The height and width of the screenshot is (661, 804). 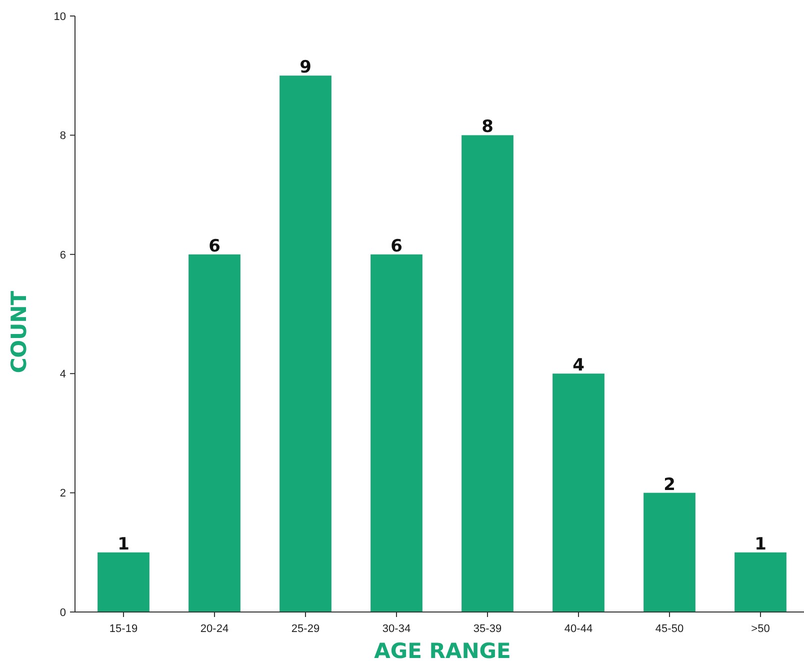 What do you see at coordinates (760, 629) in the screenshot?
I see `x-tick-label: >50` at bounding box center [760, 629].